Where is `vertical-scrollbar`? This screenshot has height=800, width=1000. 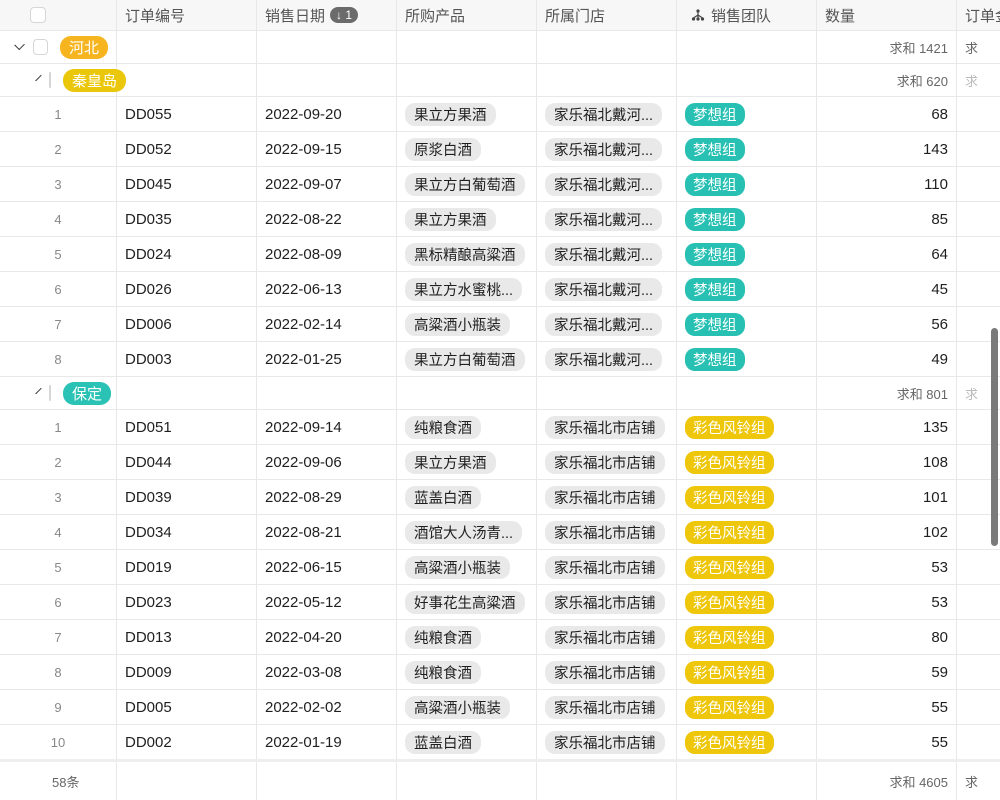
vertical-scrollbar is located at coordinates (994, 437).